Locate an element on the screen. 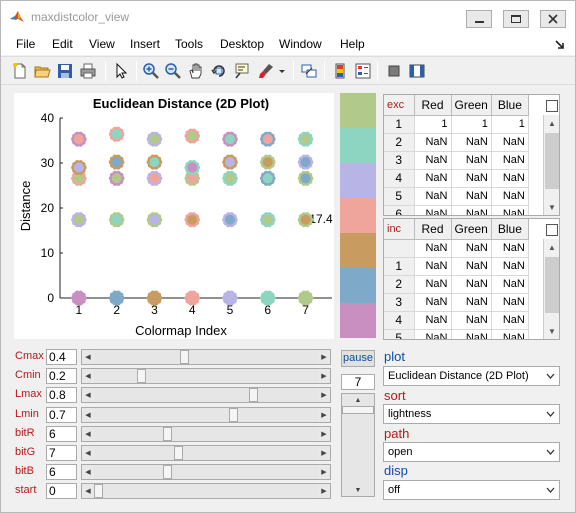 This screenshot has width=576, height=513. inc-table-scrollbar: ▲ ▼ is located at coordinates (551, 289).